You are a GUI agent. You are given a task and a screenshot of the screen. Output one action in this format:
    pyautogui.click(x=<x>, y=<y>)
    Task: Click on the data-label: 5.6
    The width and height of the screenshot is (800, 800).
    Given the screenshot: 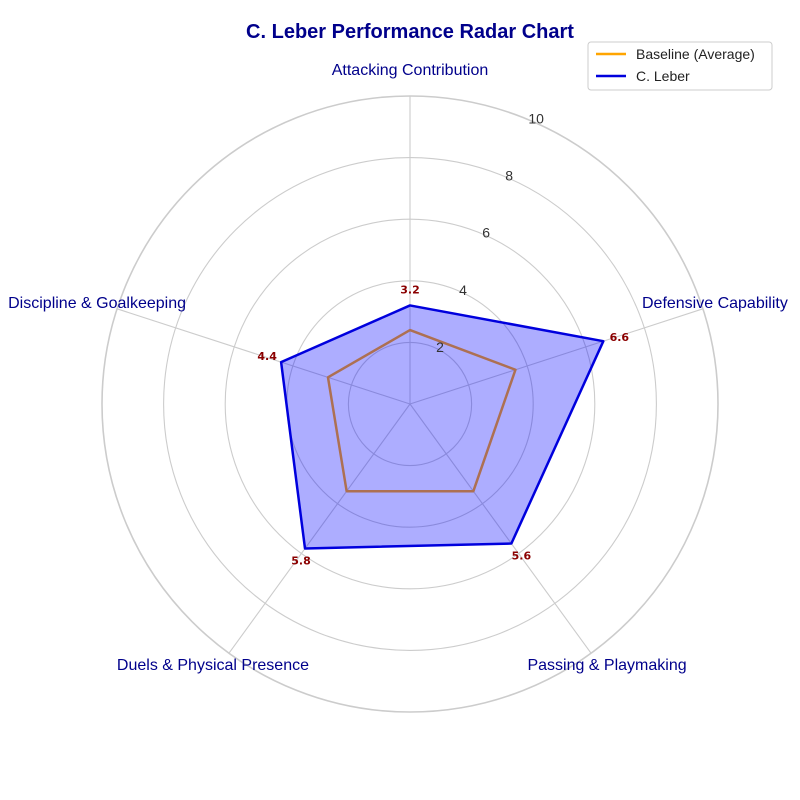 What is the action you would take?
    pyautogui.click(x=522, y=556)
    